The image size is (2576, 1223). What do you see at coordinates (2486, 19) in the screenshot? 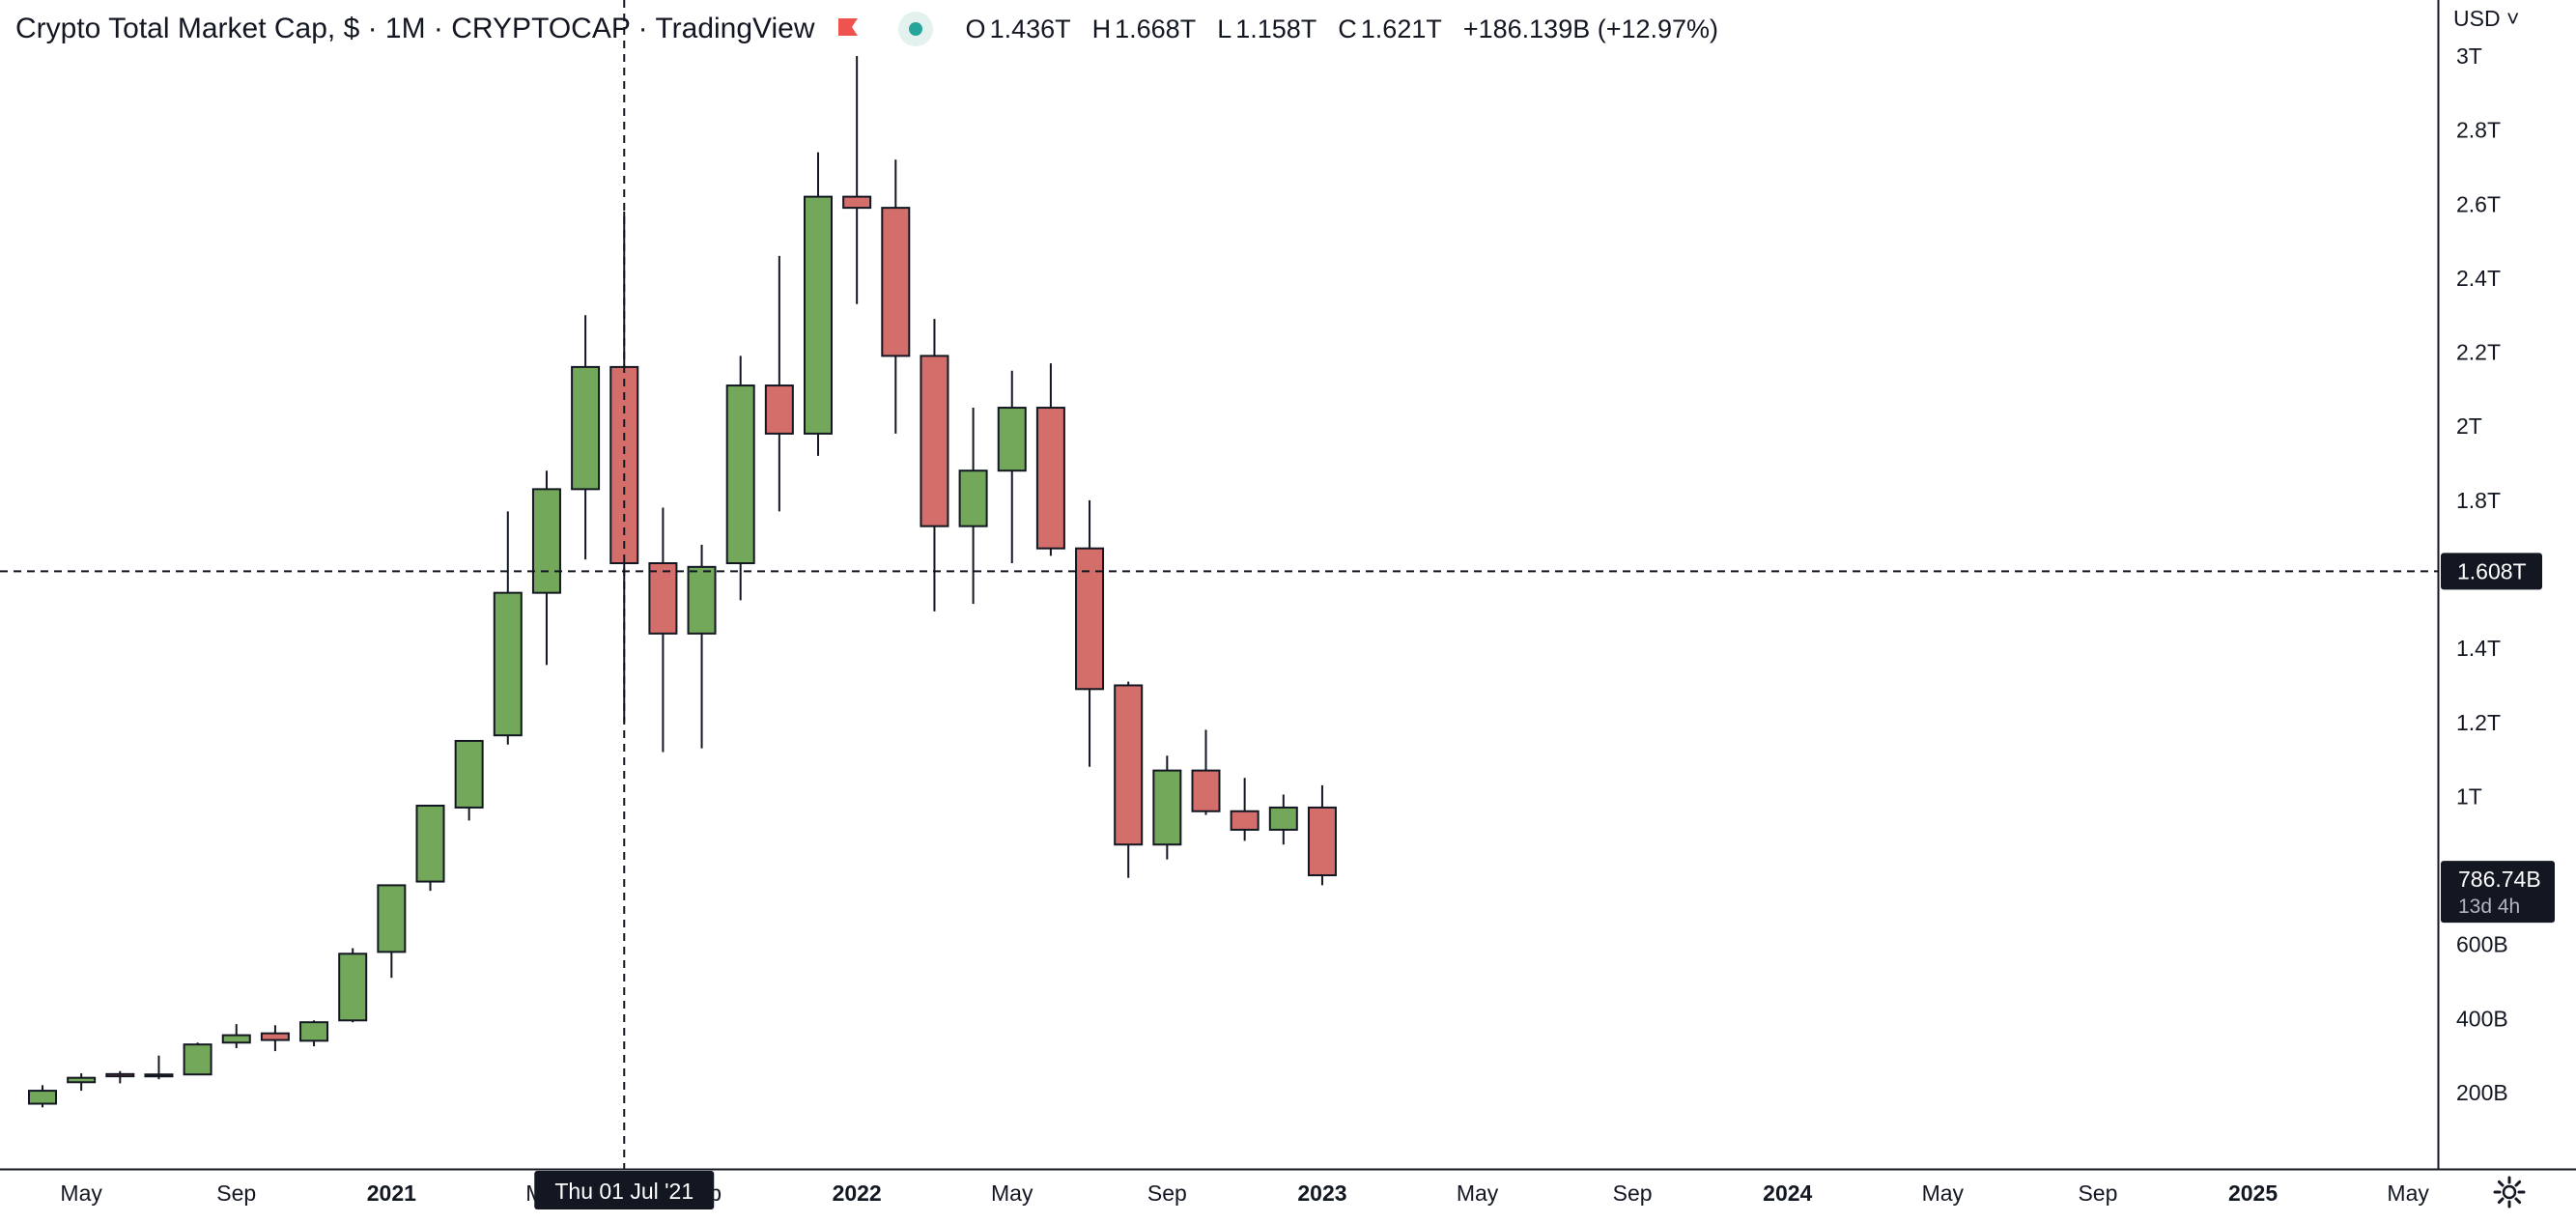
I see `currency-selector: USD ˅` at bounding box center [2486, 19].